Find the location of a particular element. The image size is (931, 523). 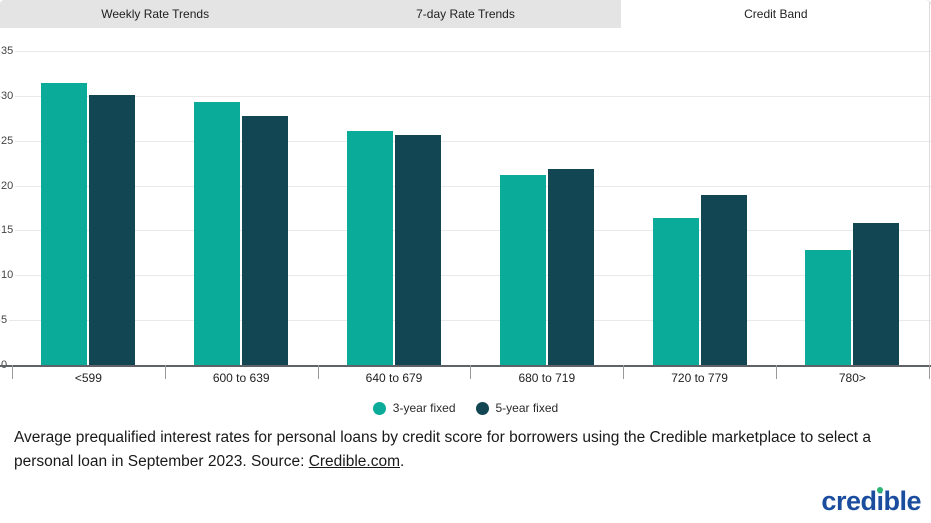

y-axis-label-20: 20 is located at coordinates (8, 185).